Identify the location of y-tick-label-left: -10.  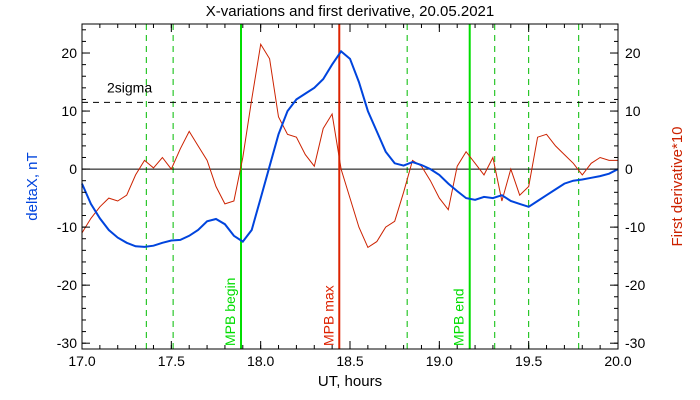
(67, 227).